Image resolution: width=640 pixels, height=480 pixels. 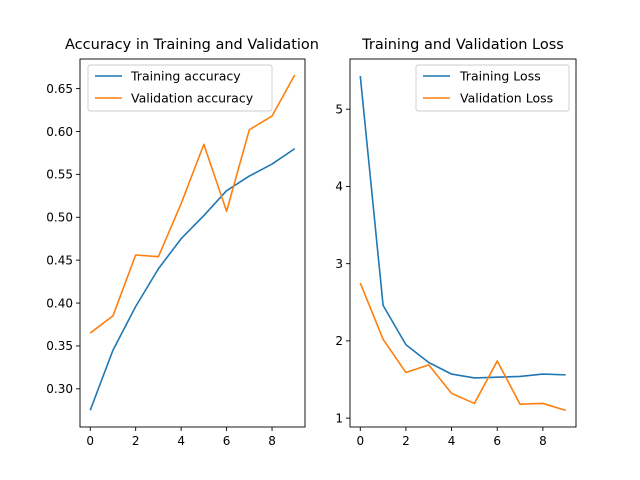 I want to click on legend-label-training-accuracy: Training accuracy, so click(x=185, y=76).